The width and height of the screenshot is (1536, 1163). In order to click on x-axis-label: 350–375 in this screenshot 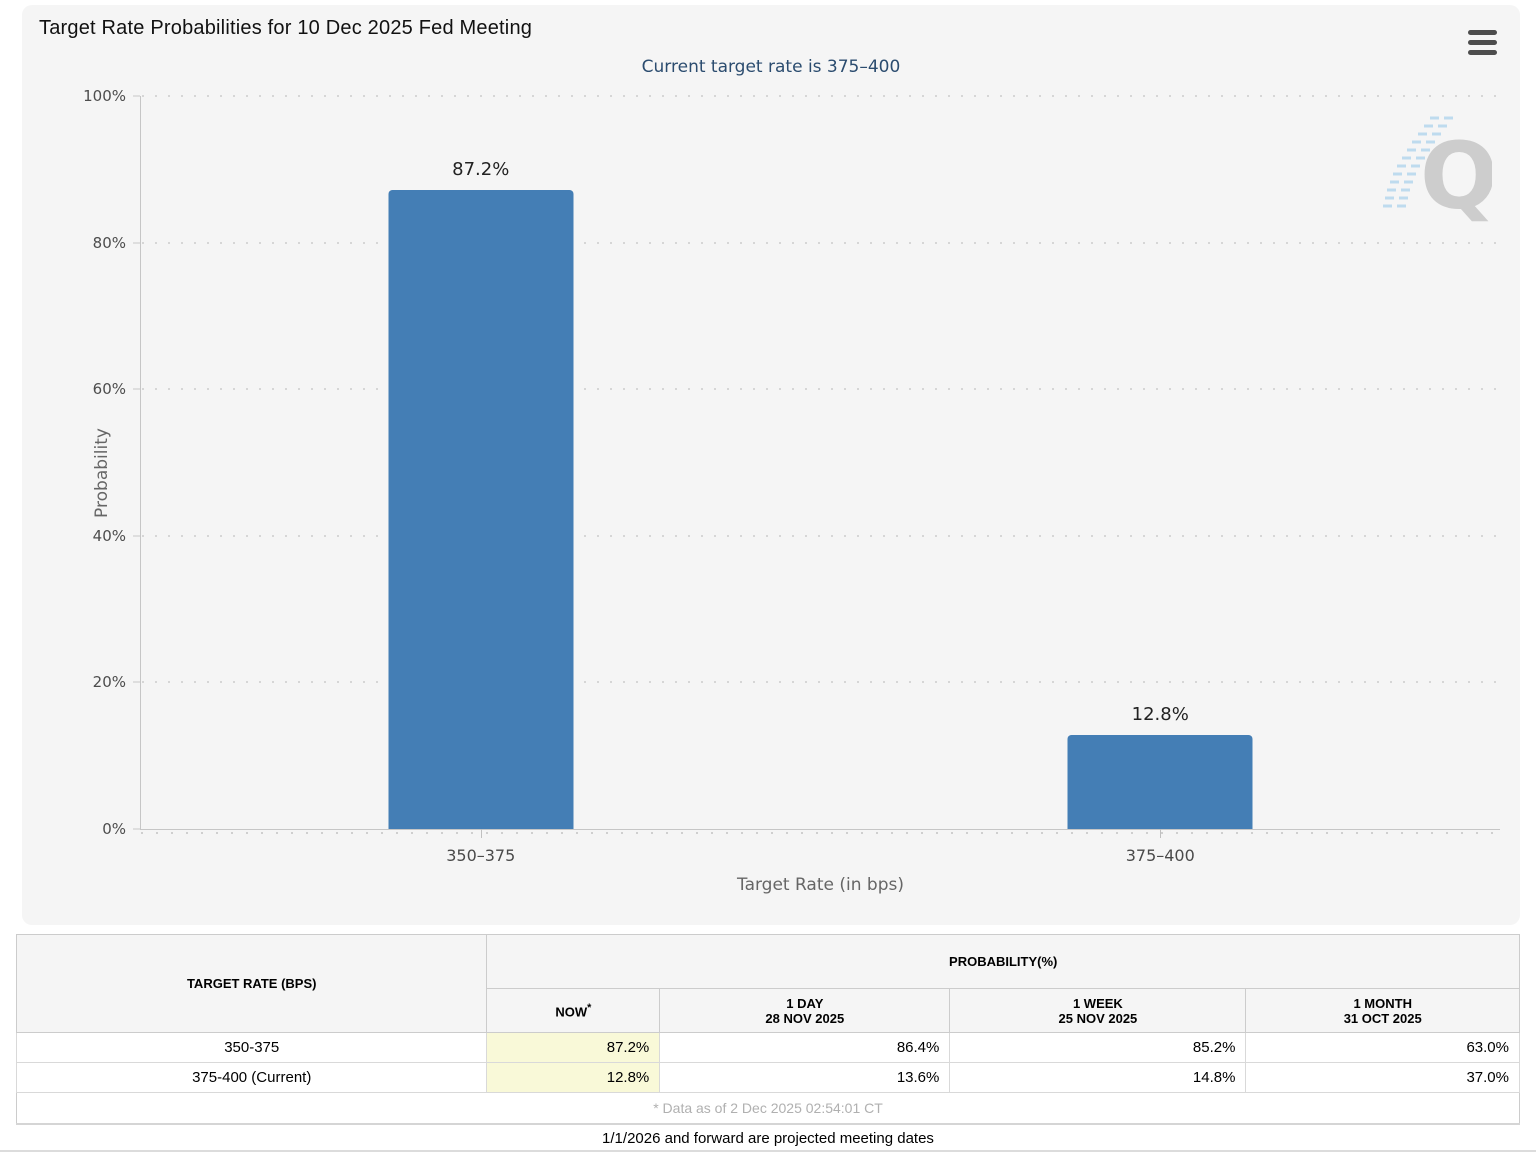, I will do `click(481, 855)`.